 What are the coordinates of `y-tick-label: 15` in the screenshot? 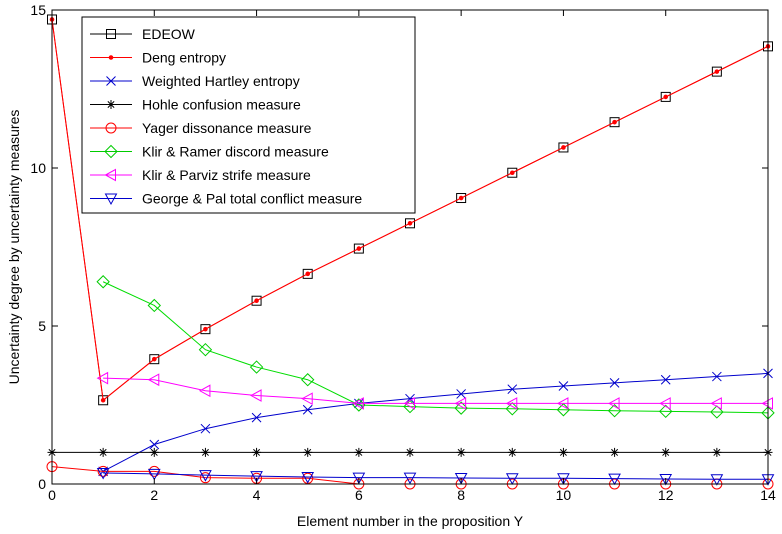 It's located at (38, 10).